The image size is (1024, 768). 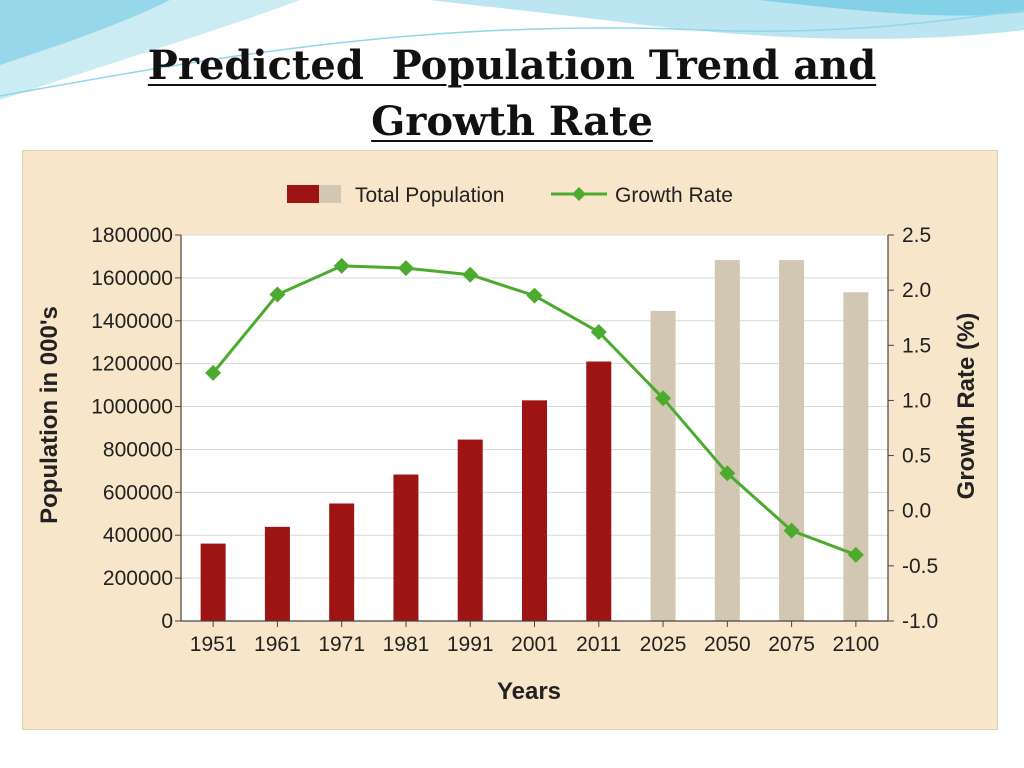 What do you see at coordinates (303, 194) in the screenshot?
I see `legend-swatch-historical` at bounding box center [303, 194].